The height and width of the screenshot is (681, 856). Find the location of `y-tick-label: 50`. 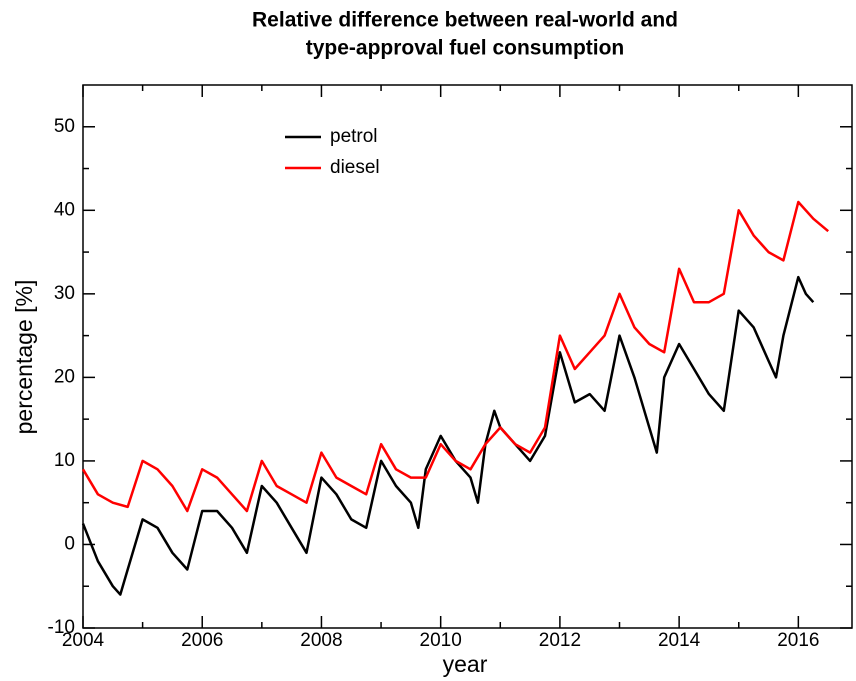

y-tick-label: 50 is located at coordinates (64, 126).